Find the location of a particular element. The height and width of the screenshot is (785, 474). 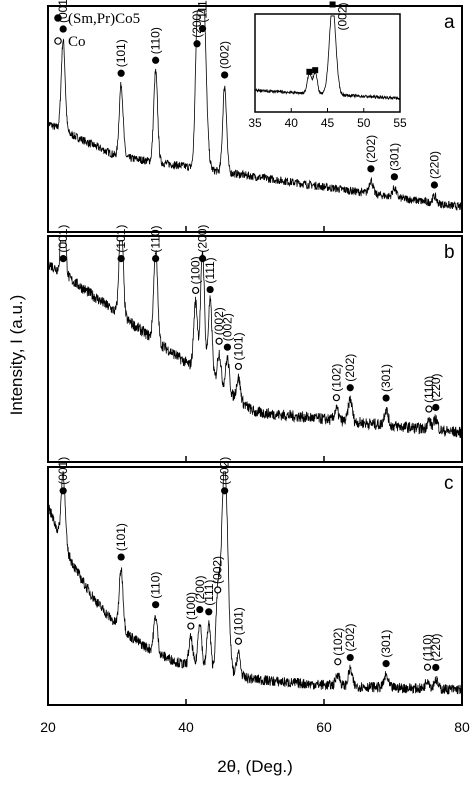

legend-co-marker is located at coordinates (58, 41).